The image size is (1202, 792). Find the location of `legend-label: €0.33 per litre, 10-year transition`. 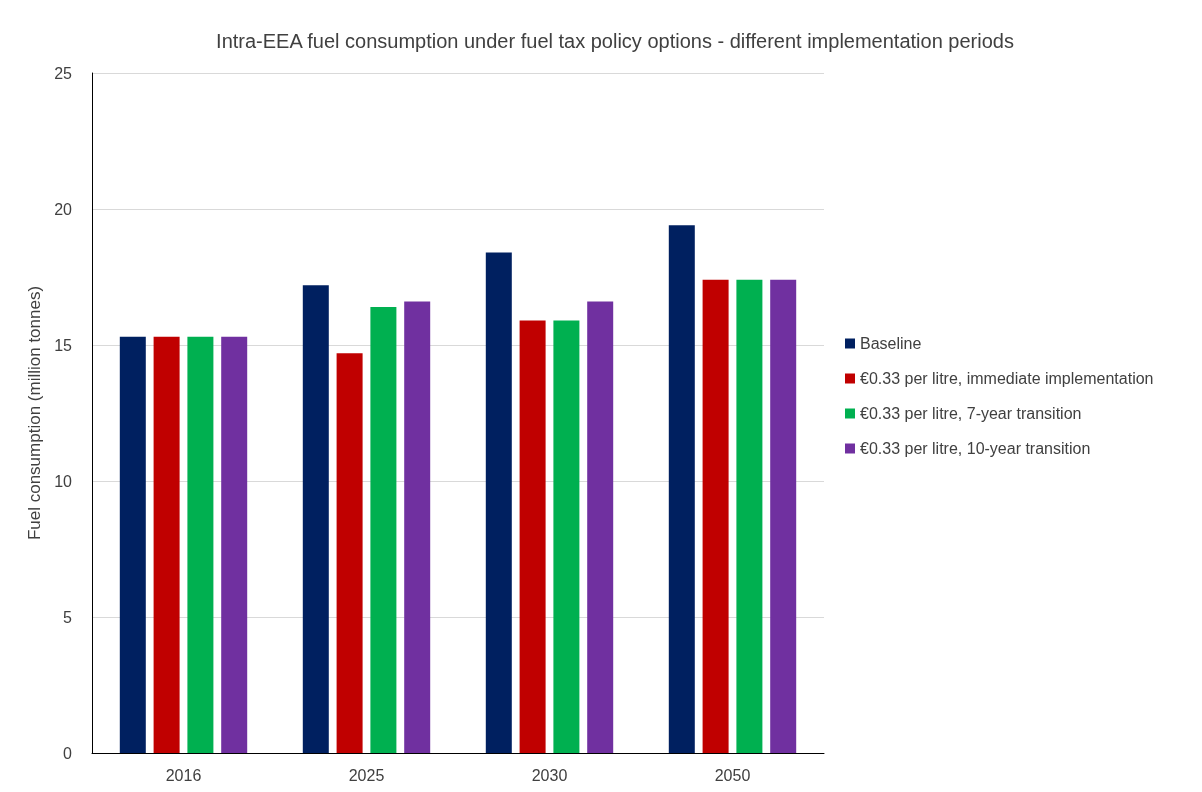

legend-label: €0.33 per litre, 10-year transition is located at coordinates (975, 448).